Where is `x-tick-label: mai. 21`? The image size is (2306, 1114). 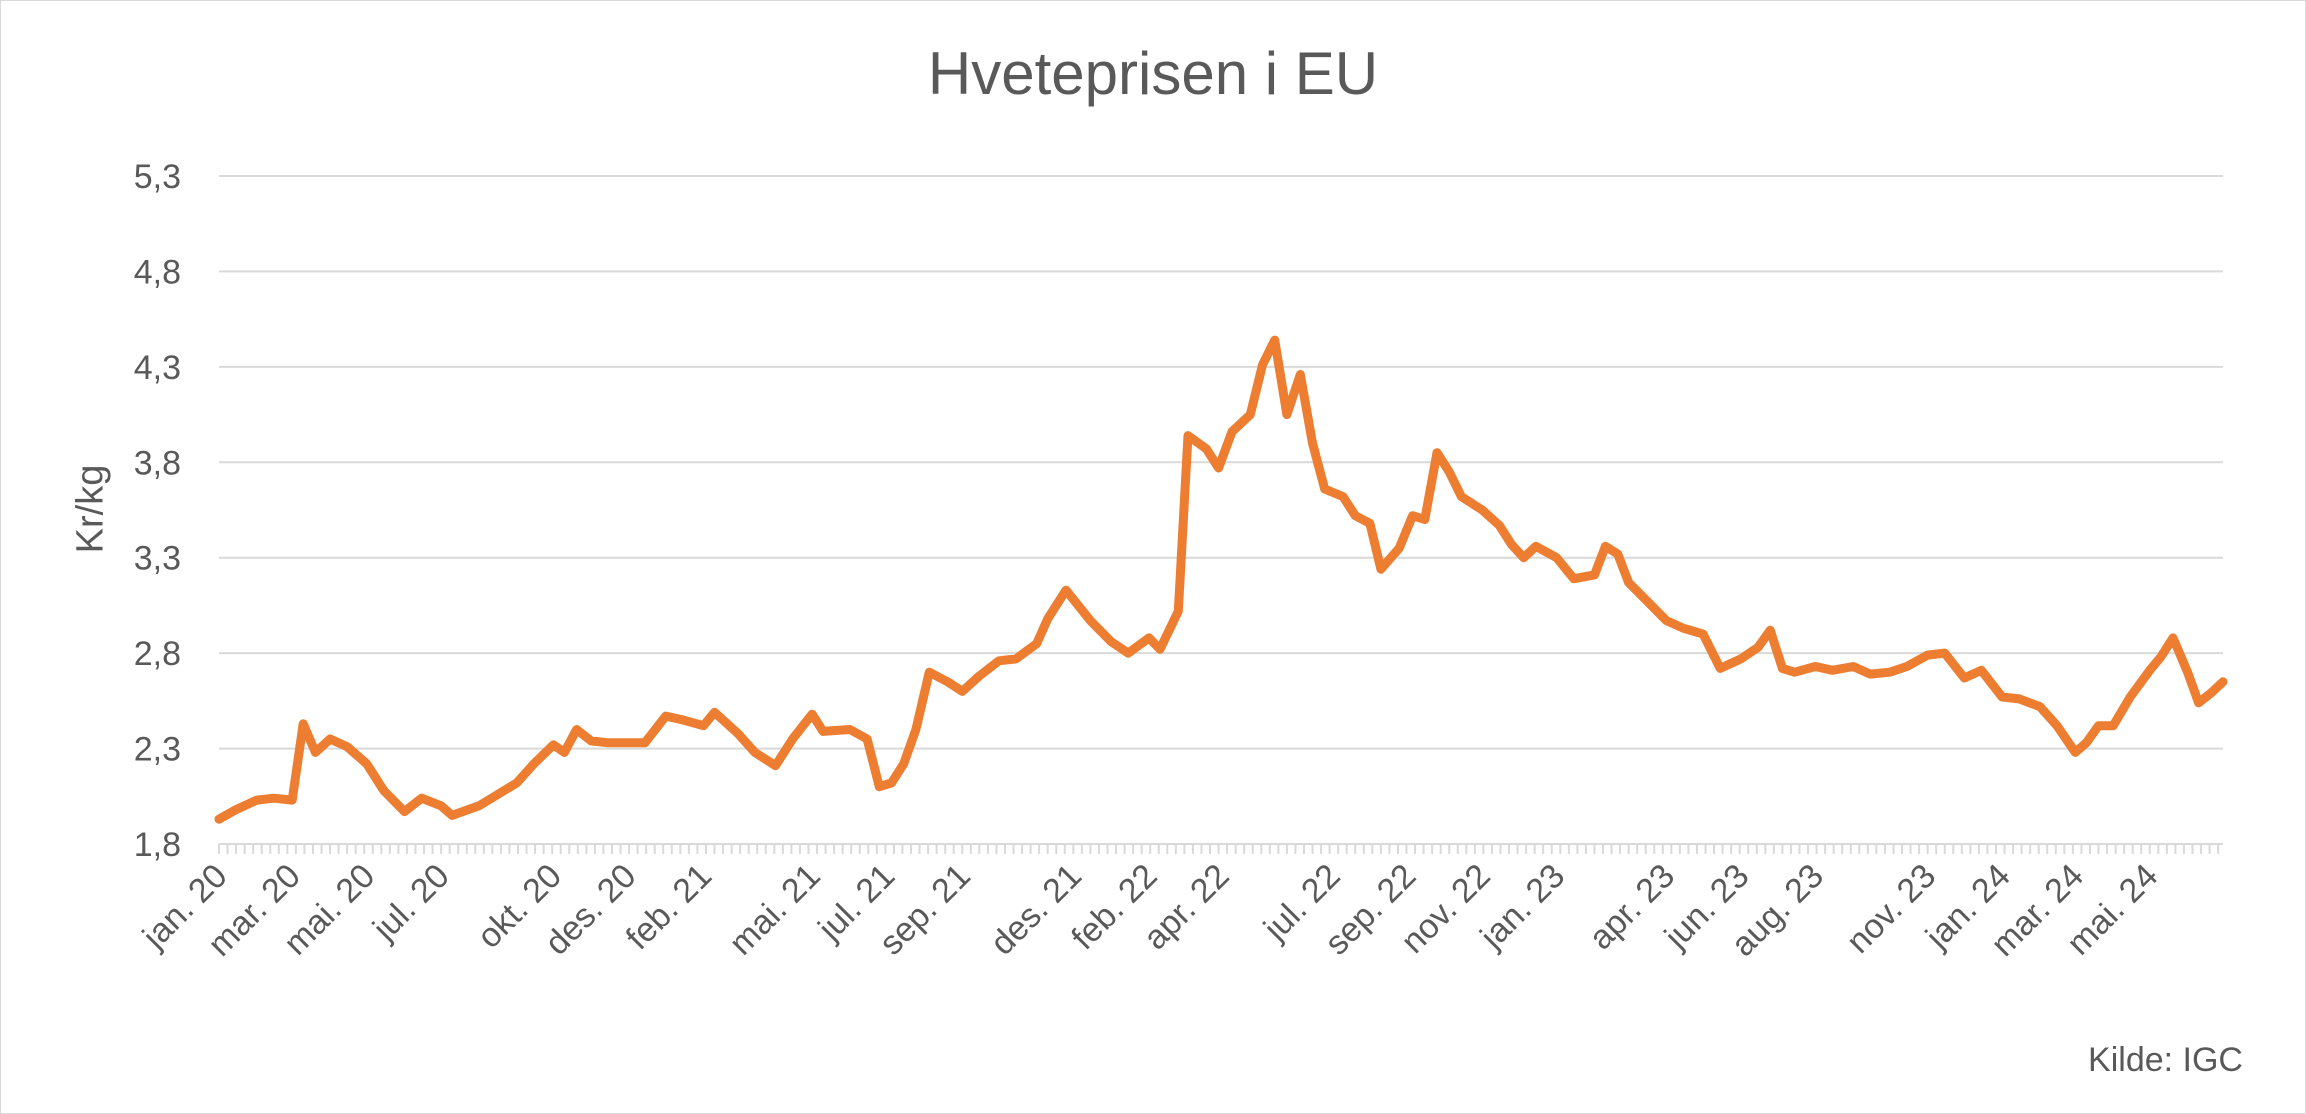
x-tick-label: mai. 21 is located at coordinates (775, 910).